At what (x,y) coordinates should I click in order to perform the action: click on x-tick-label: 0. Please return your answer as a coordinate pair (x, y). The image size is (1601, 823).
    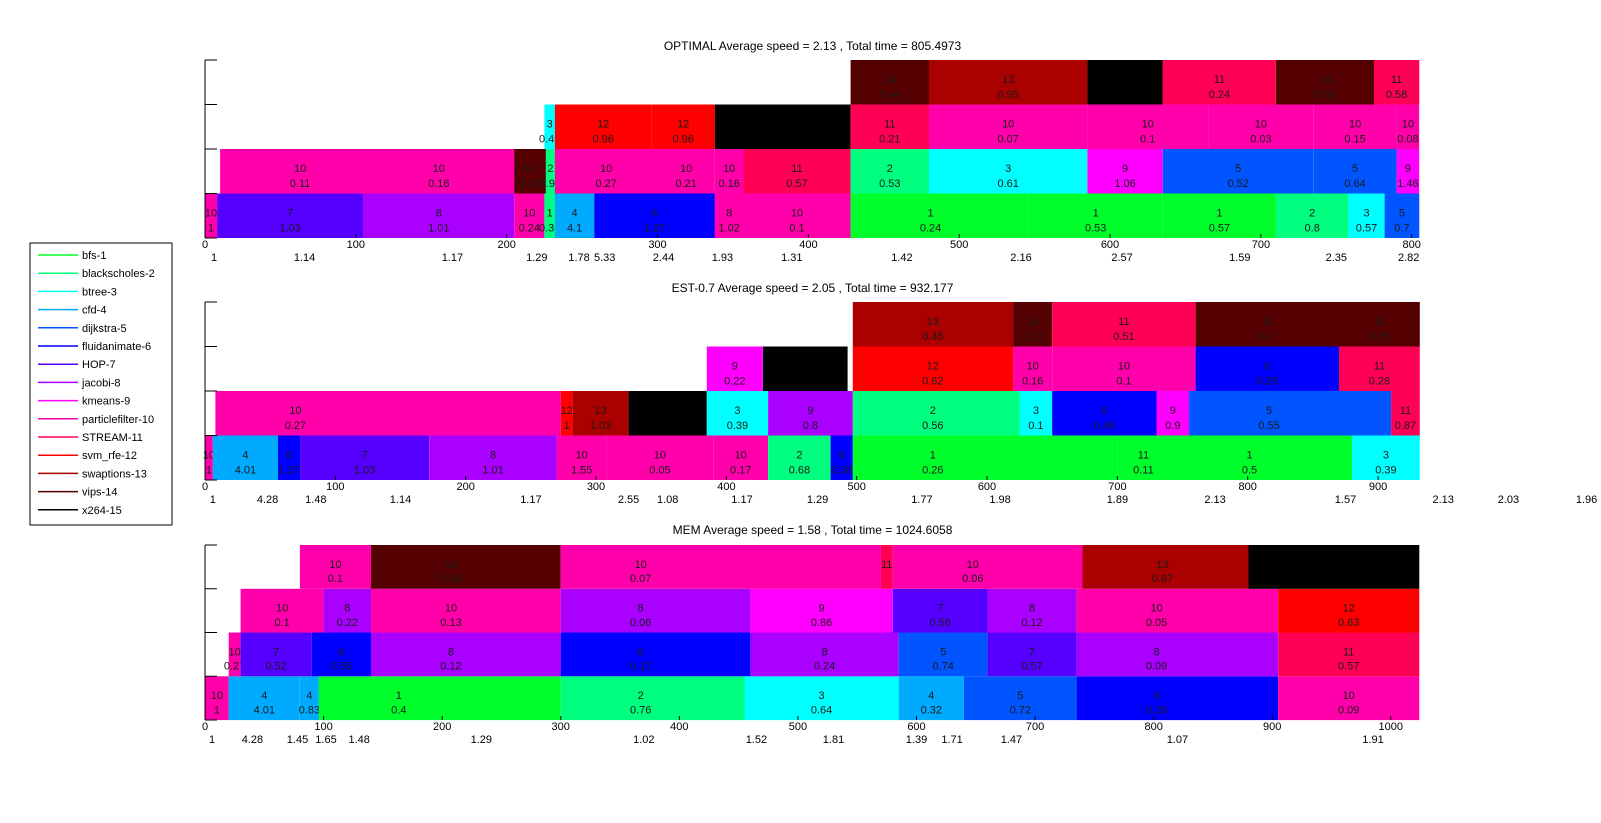
    Looking at the image, I should click on (205, 487).